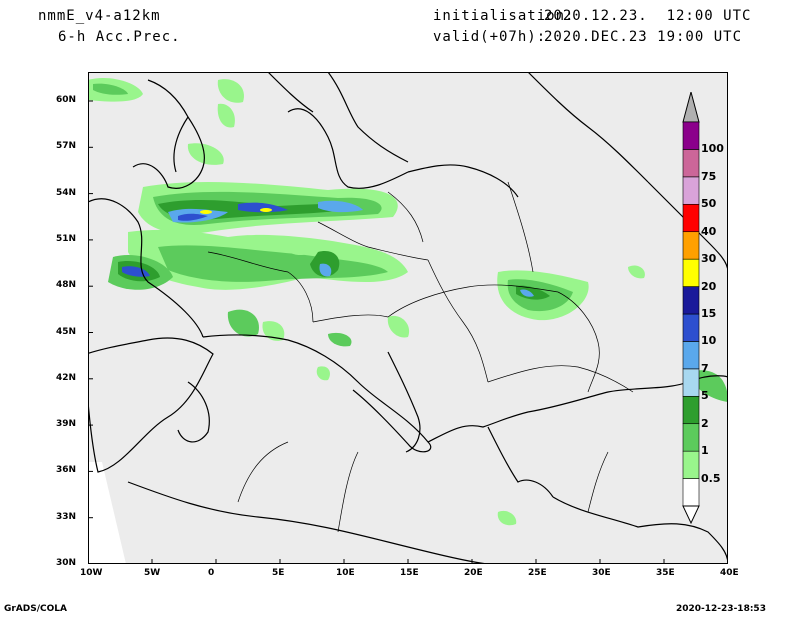 This screenshot has width=800, height=618. Describe the element at coordinates (119, 37) in the screenshot. I see `product-name: 6-h Acc.Prec.` at that location.